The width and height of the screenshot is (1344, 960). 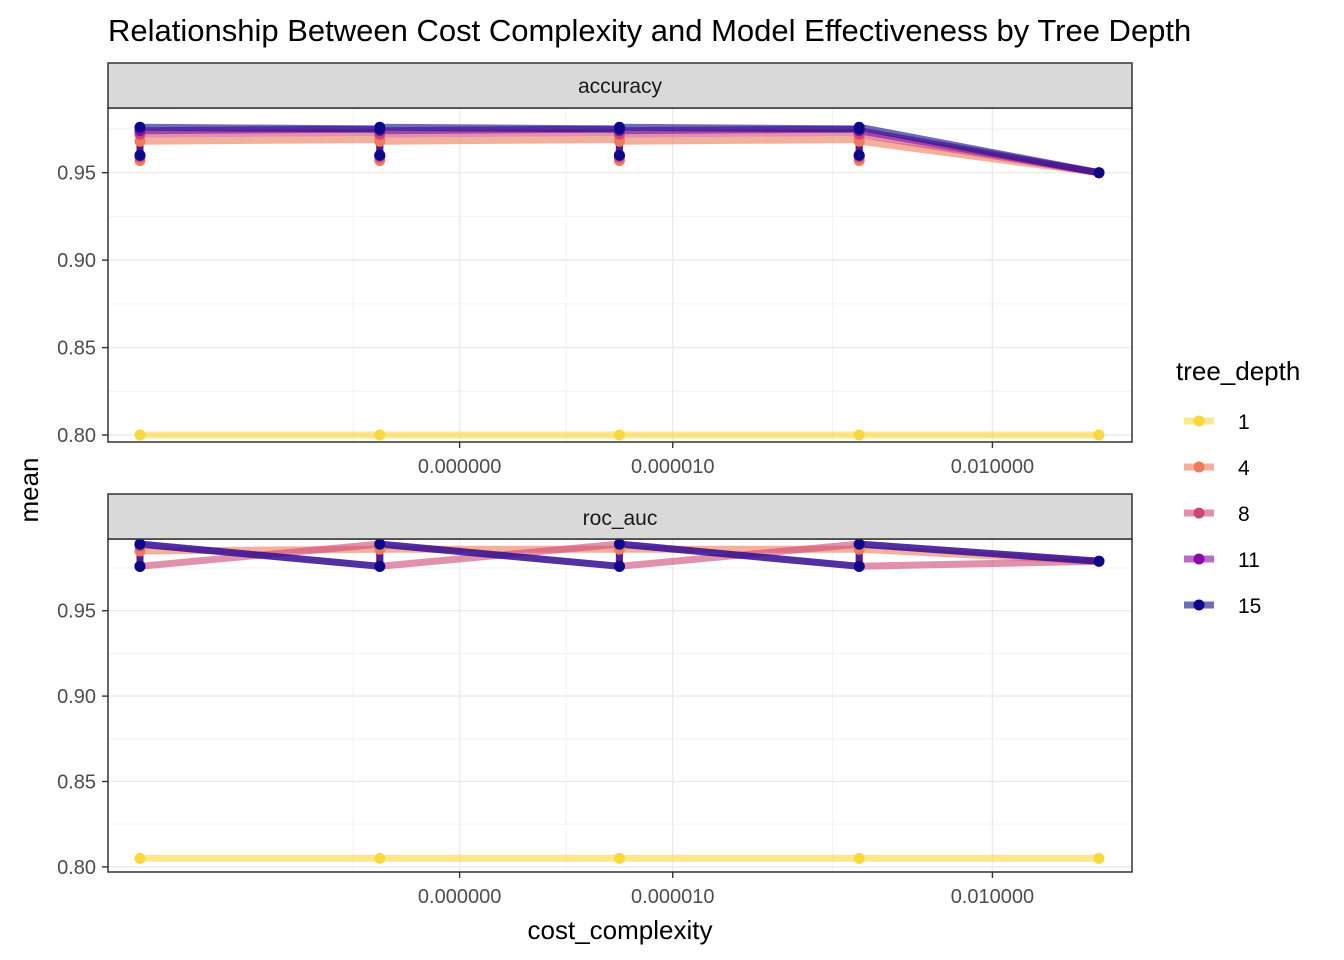 I want to click on y-axis-title: mean, so click(x=29, y=489).